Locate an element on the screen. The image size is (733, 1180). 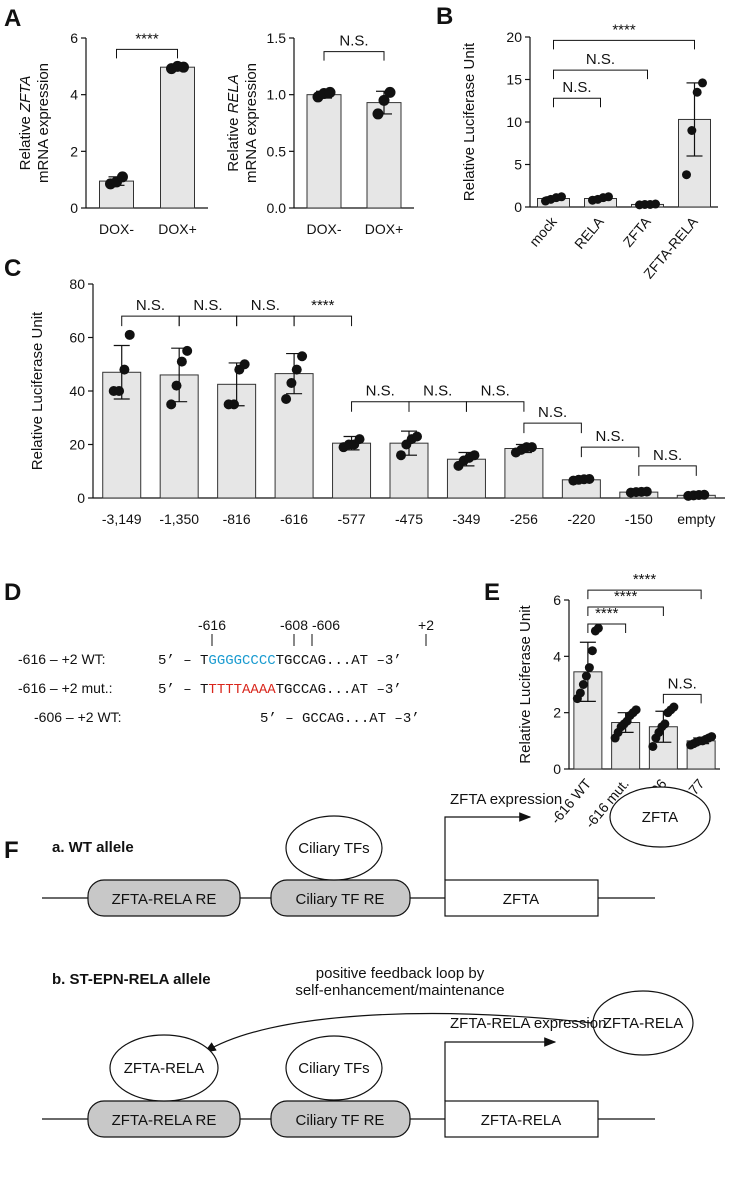
zfta-gene-box is located at coordinates (521, 898).